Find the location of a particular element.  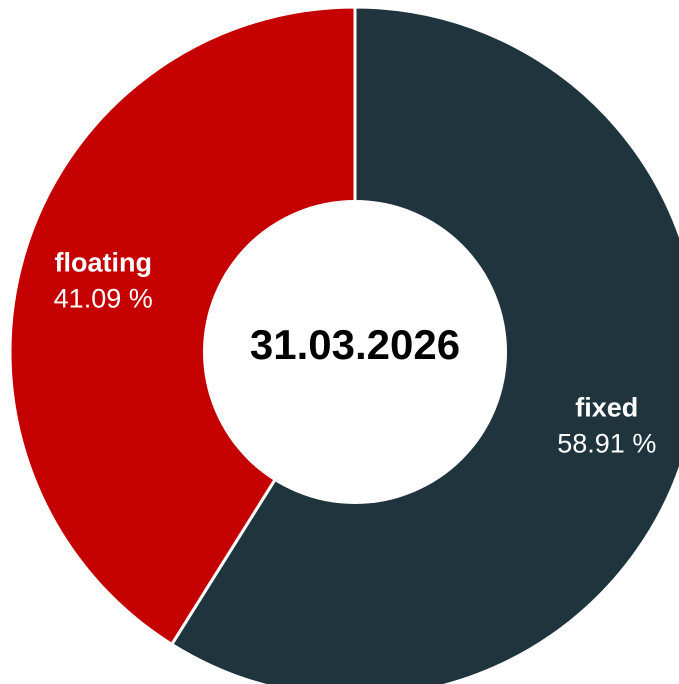

slice-label-name-fixed: fixed is located at coordinates (606, 407).